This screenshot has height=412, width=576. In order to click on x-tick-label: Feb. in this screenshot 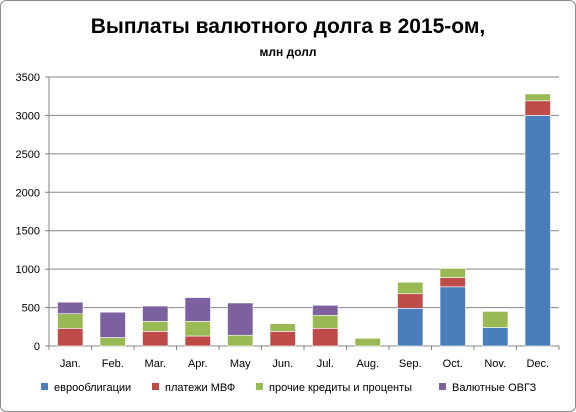, I will do `click(113, 364)`.